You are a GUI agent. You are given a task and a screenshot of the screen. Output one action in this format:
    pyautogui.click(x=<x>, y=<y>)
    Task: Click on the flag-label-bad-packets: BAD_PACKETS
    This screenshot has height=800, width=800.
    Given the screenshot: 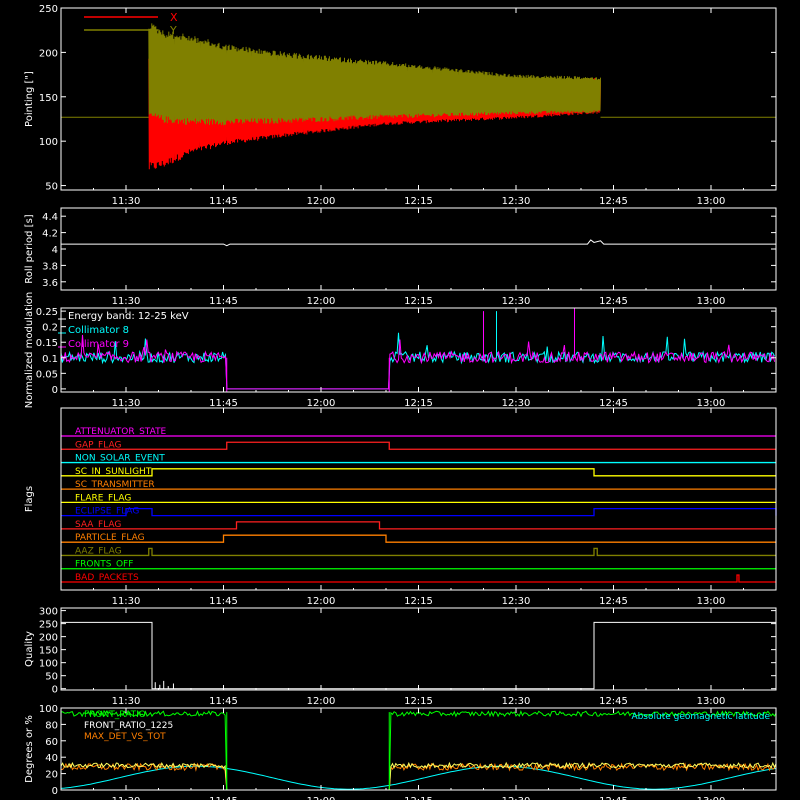 What is the action you would take?
    pyautogui.click(x=107, y=578)
    